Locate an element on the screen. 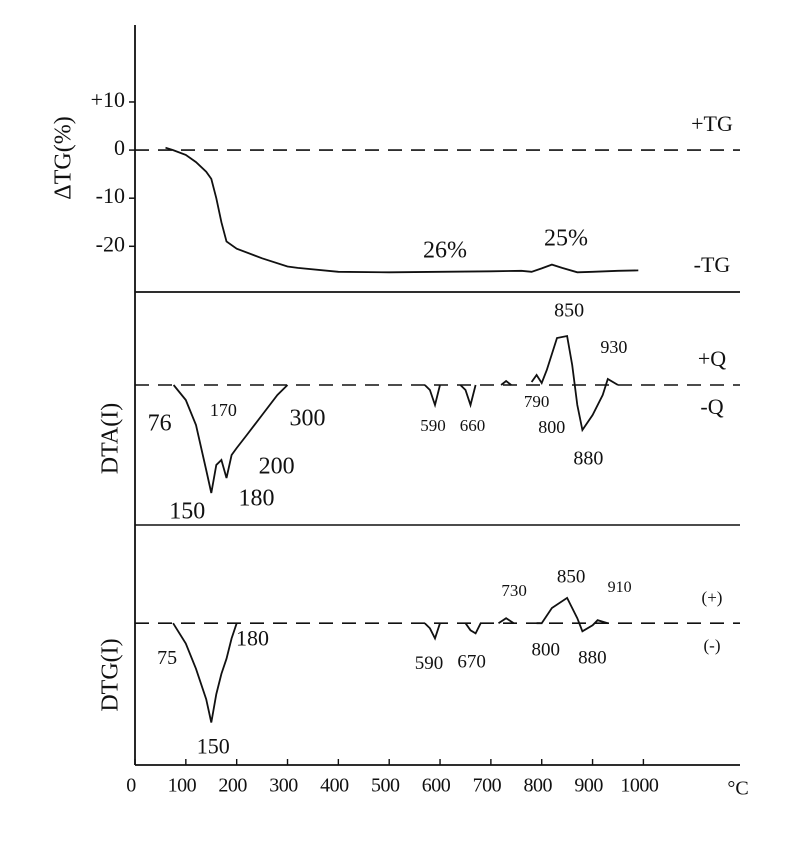  x-tick-label: 800 is located at coordinates (537, 786).